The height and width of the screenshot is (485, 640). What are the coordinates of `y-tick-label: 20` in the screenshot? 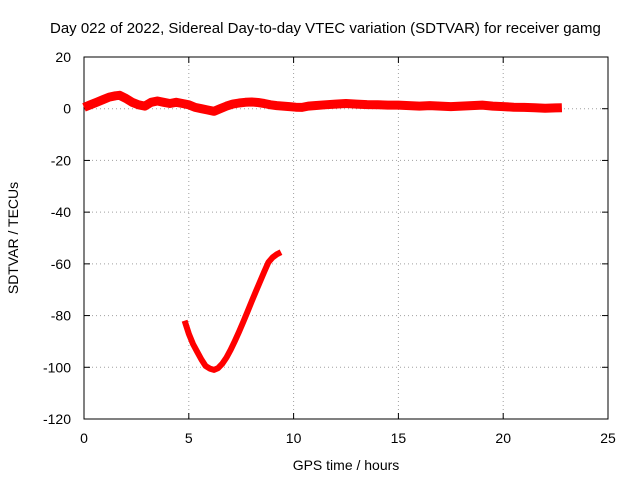 It's located at (63, 57).